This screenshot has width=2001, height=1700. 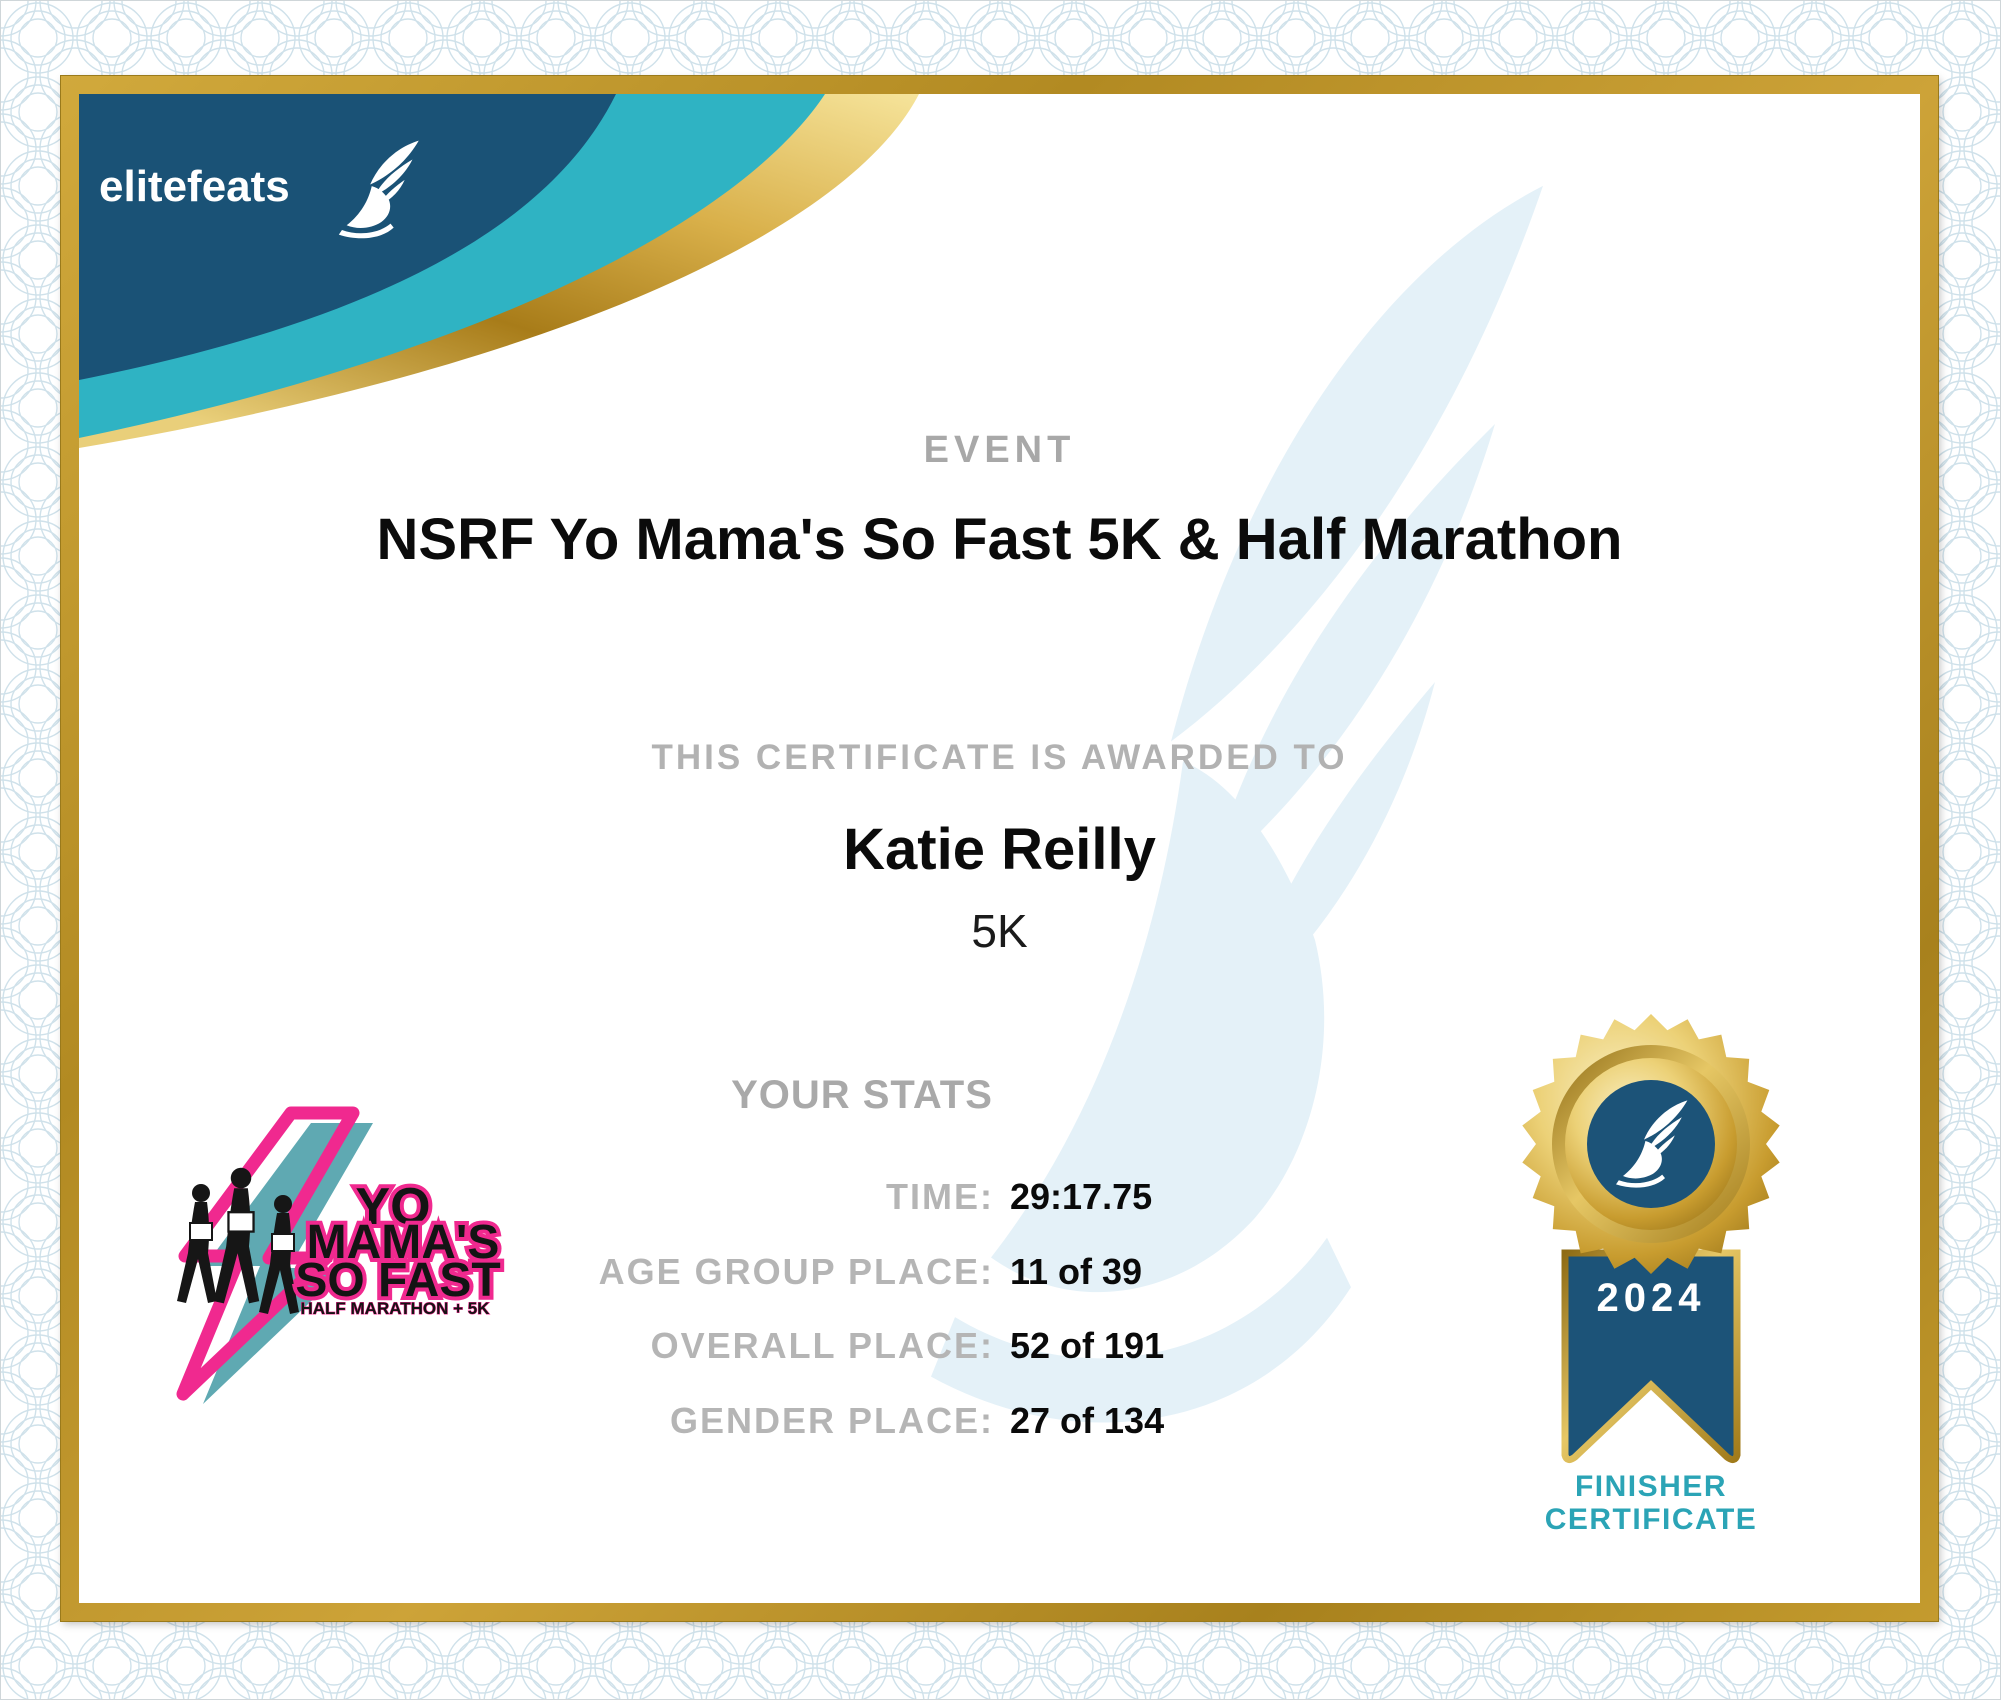 What do you see at coordinates (397, 1280) in the screenshot?
I see `race-logo-line3: SO FAST` at bounding box center [397, 1280].